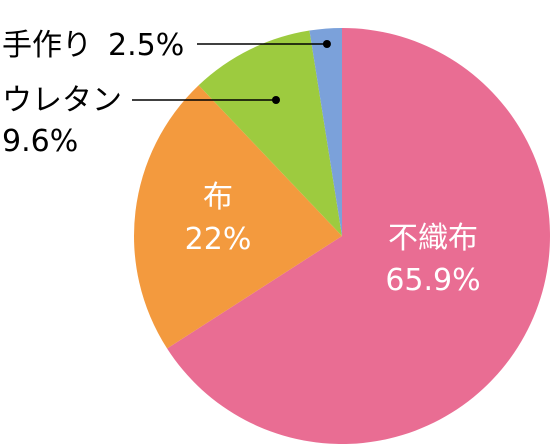 The height and width of the screenshot is (444, 551). I want to click on slice-value-label: 65.9%, so click(432, 280).